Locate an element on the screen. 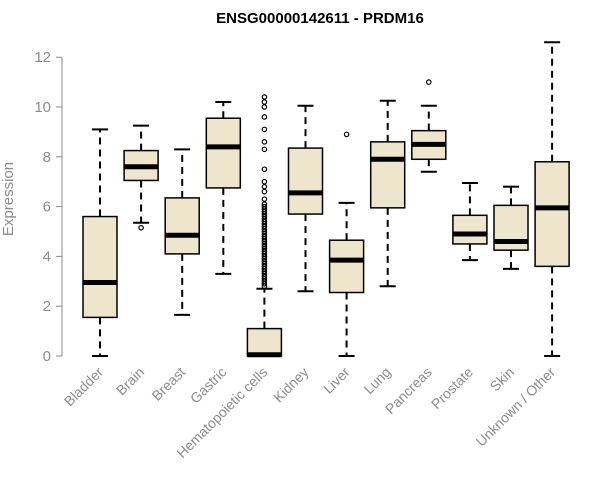 The width and height of the screenshot is (600, 500). y-tick-label: 6 is located at coordinates (47, 207).